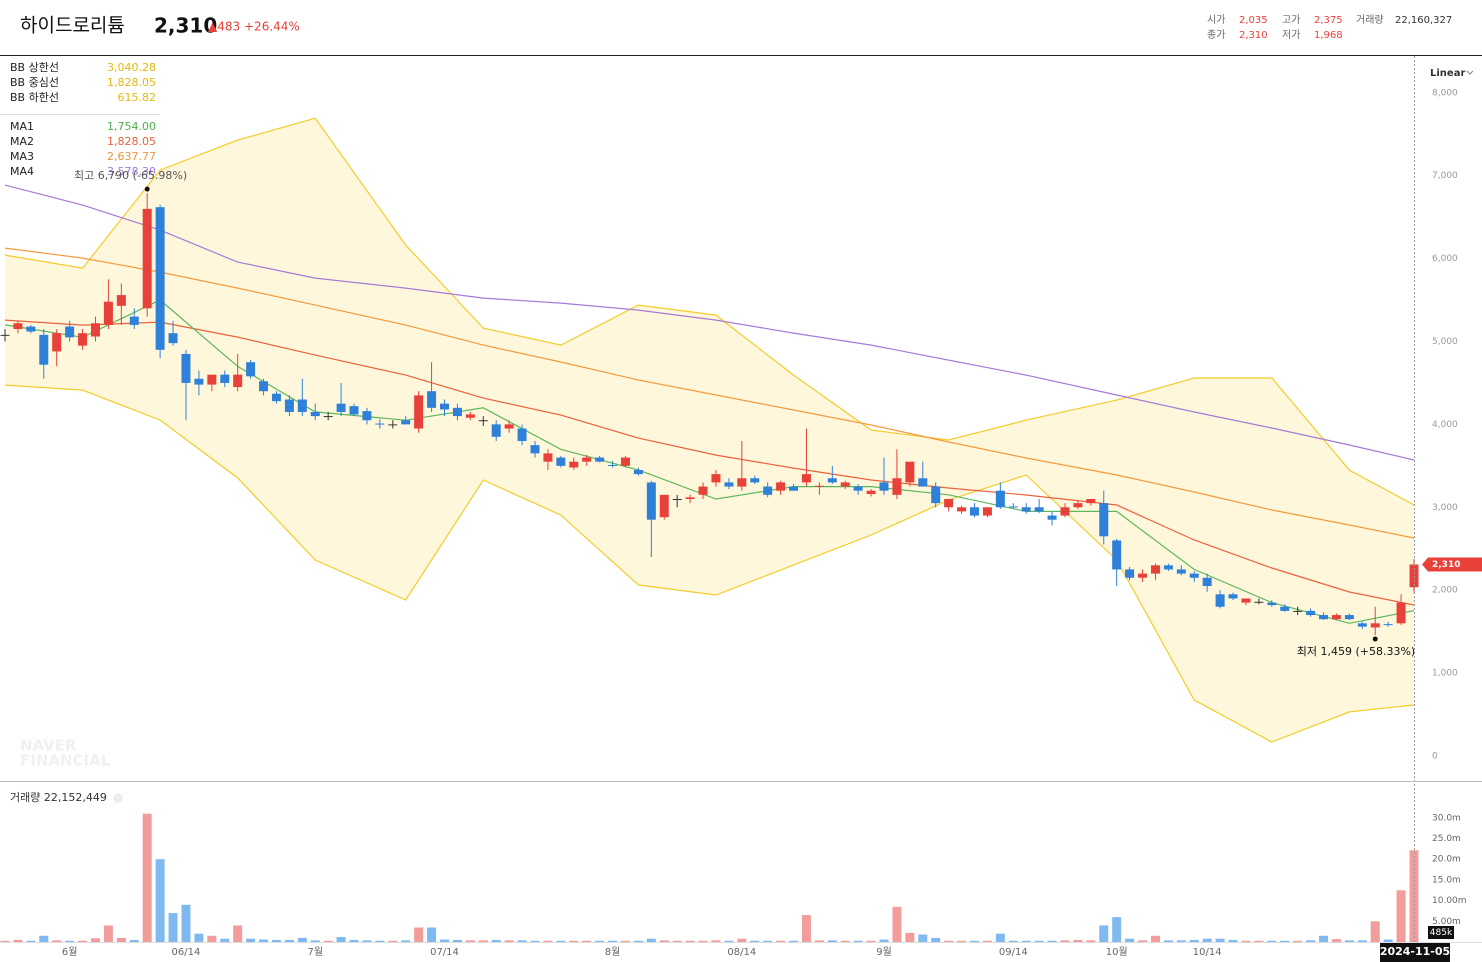 This screenshot has height=962, width=1482. I want to click on x-tick-label: 10/14, so click(1207, 952).